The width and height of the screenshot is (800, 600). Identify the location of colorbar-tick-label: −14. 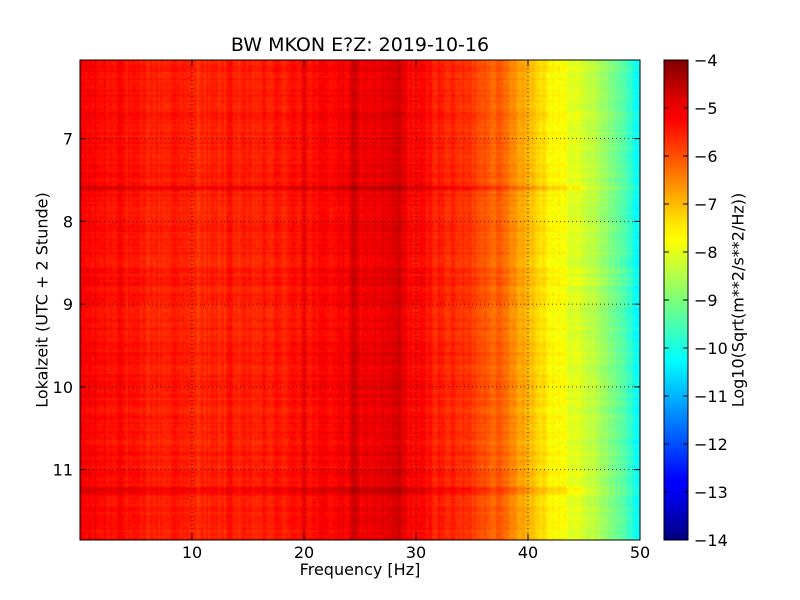
(711, 540).